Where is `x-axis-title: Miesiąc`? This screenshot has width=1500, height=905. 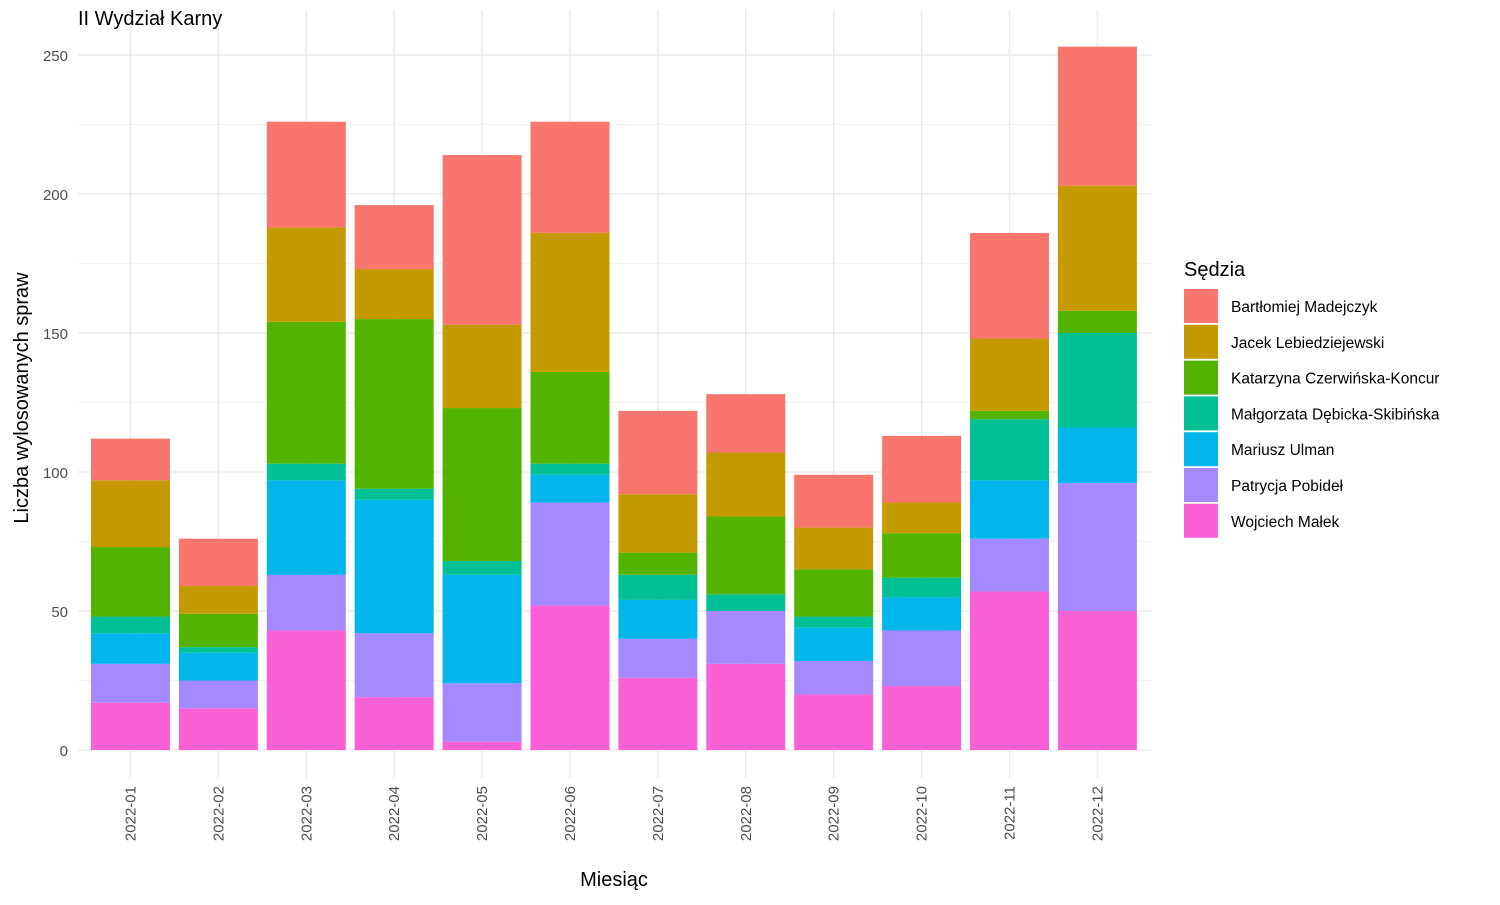
x-axis-title: Miesiąc is located at coordinates (614, 880).